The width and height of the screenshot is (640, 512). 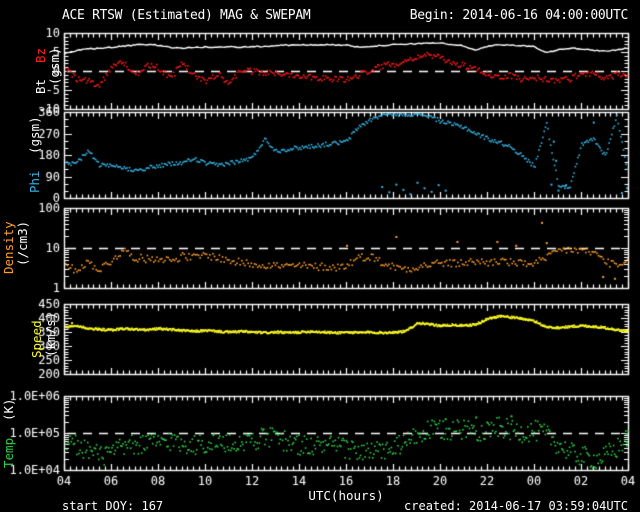 What do you see at coordinates (519, 15) in the screenshot?
I see `begin-timestamp: Begin: 2014-06-16 04:00:00UTC` at bounding box center [519, 15].